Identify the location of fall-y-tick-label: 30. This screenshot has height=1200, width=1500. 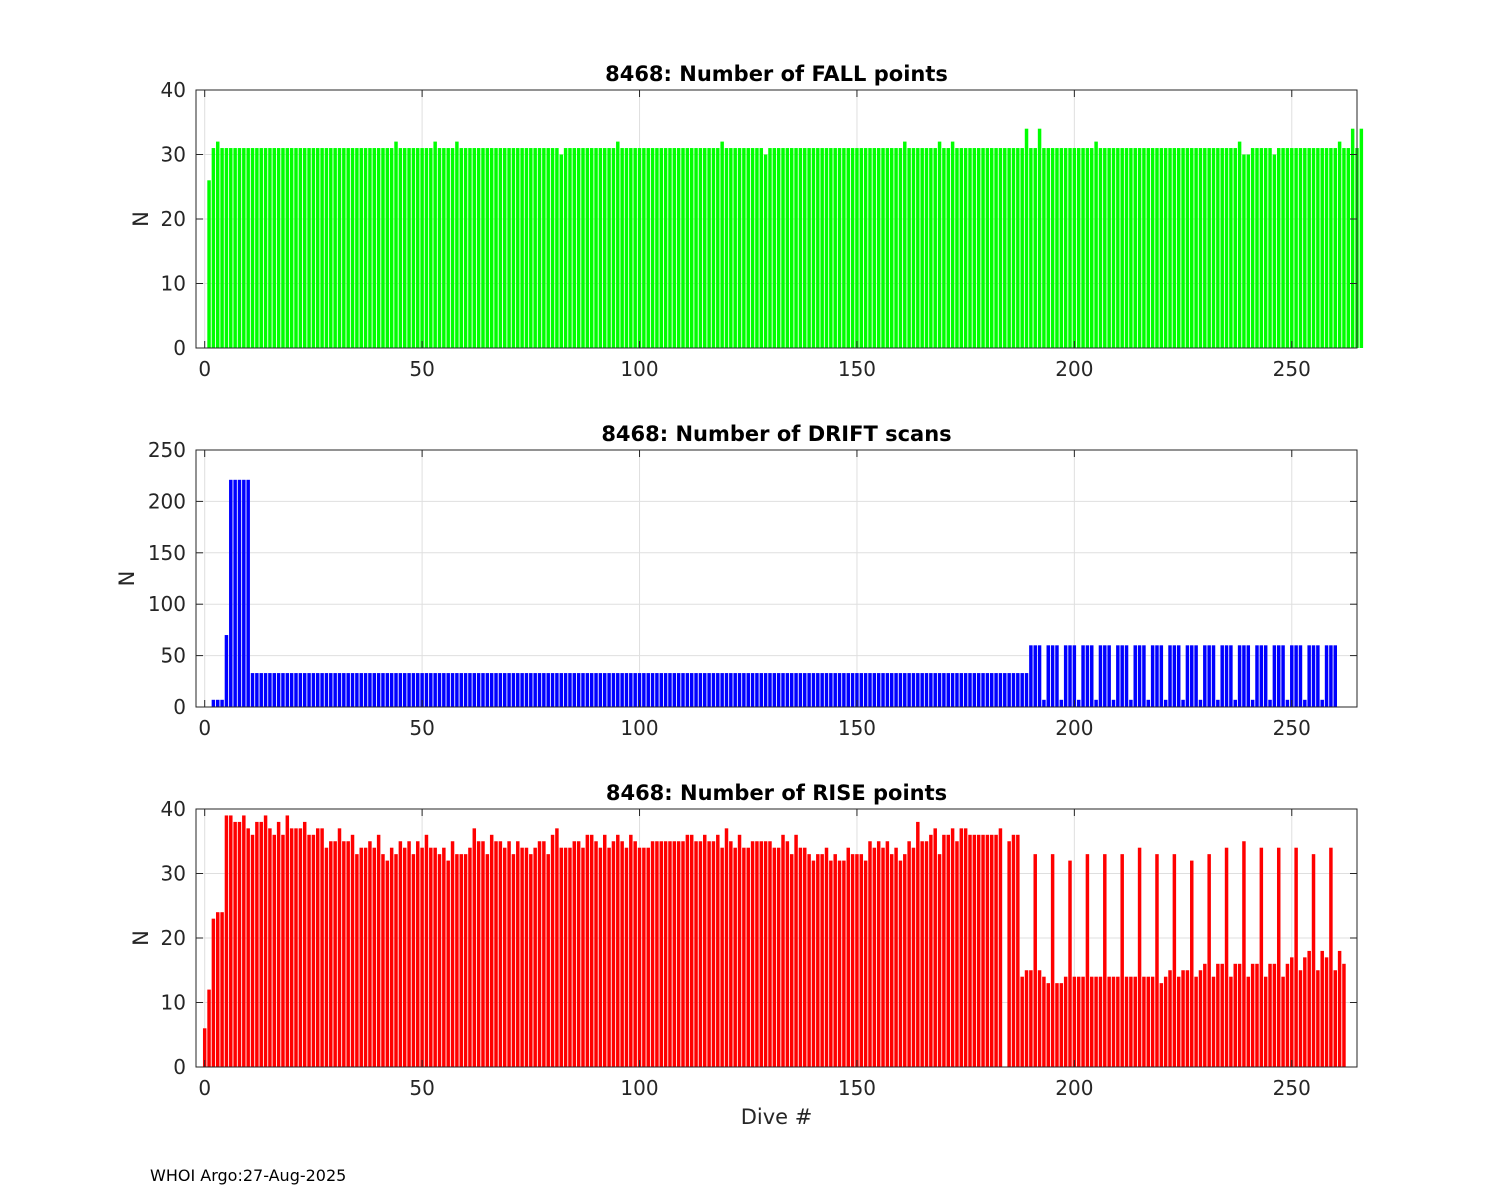
(173, 155).